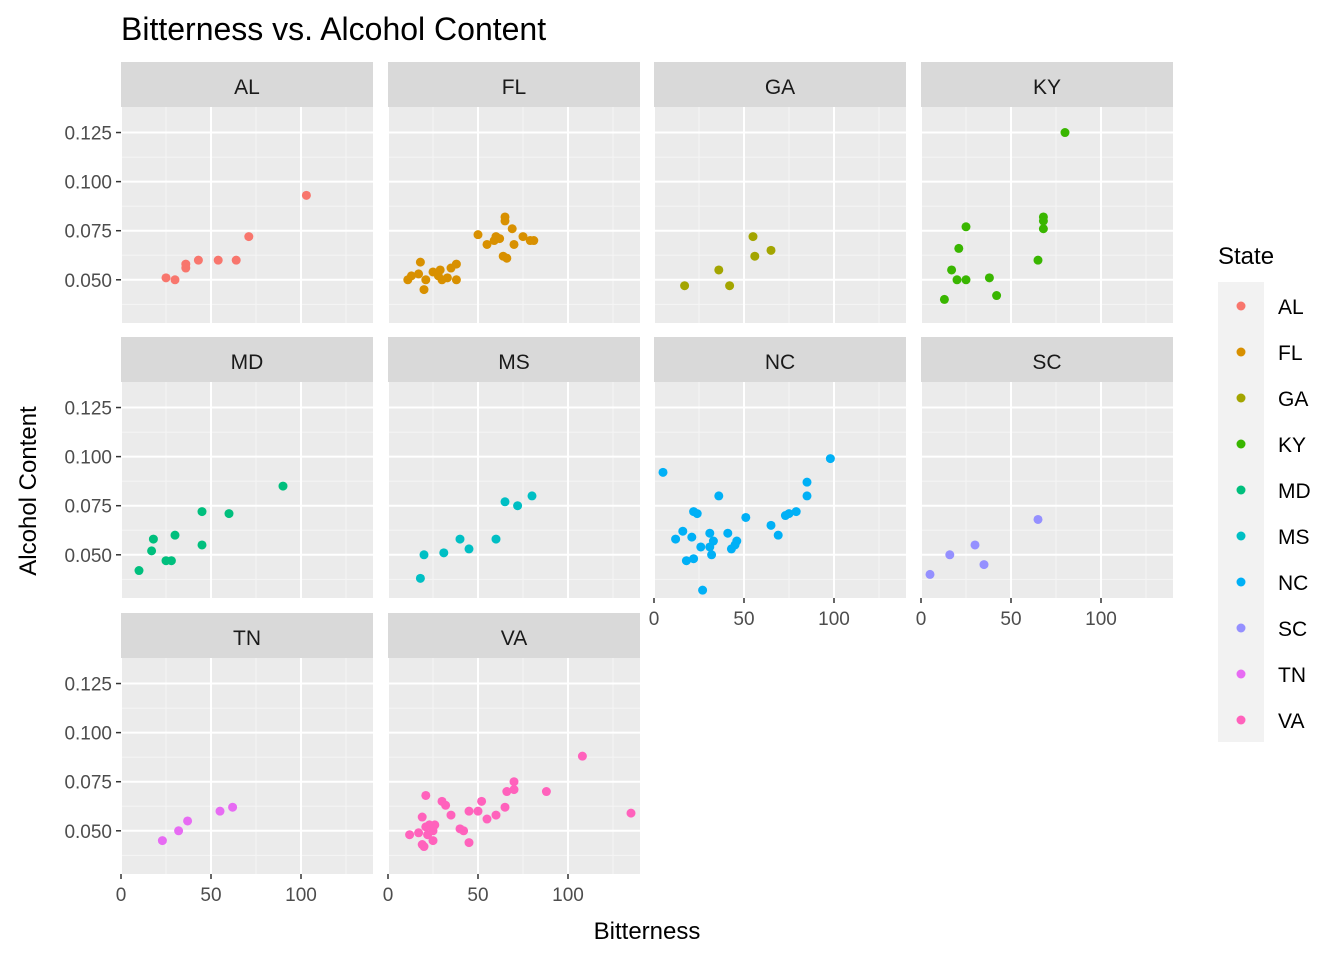 The height and width of the screenshot is (960, 1344). Describe the element at coordinates (514, 638) in the screenshot. I see `facet-strip-label: VA` at that location.